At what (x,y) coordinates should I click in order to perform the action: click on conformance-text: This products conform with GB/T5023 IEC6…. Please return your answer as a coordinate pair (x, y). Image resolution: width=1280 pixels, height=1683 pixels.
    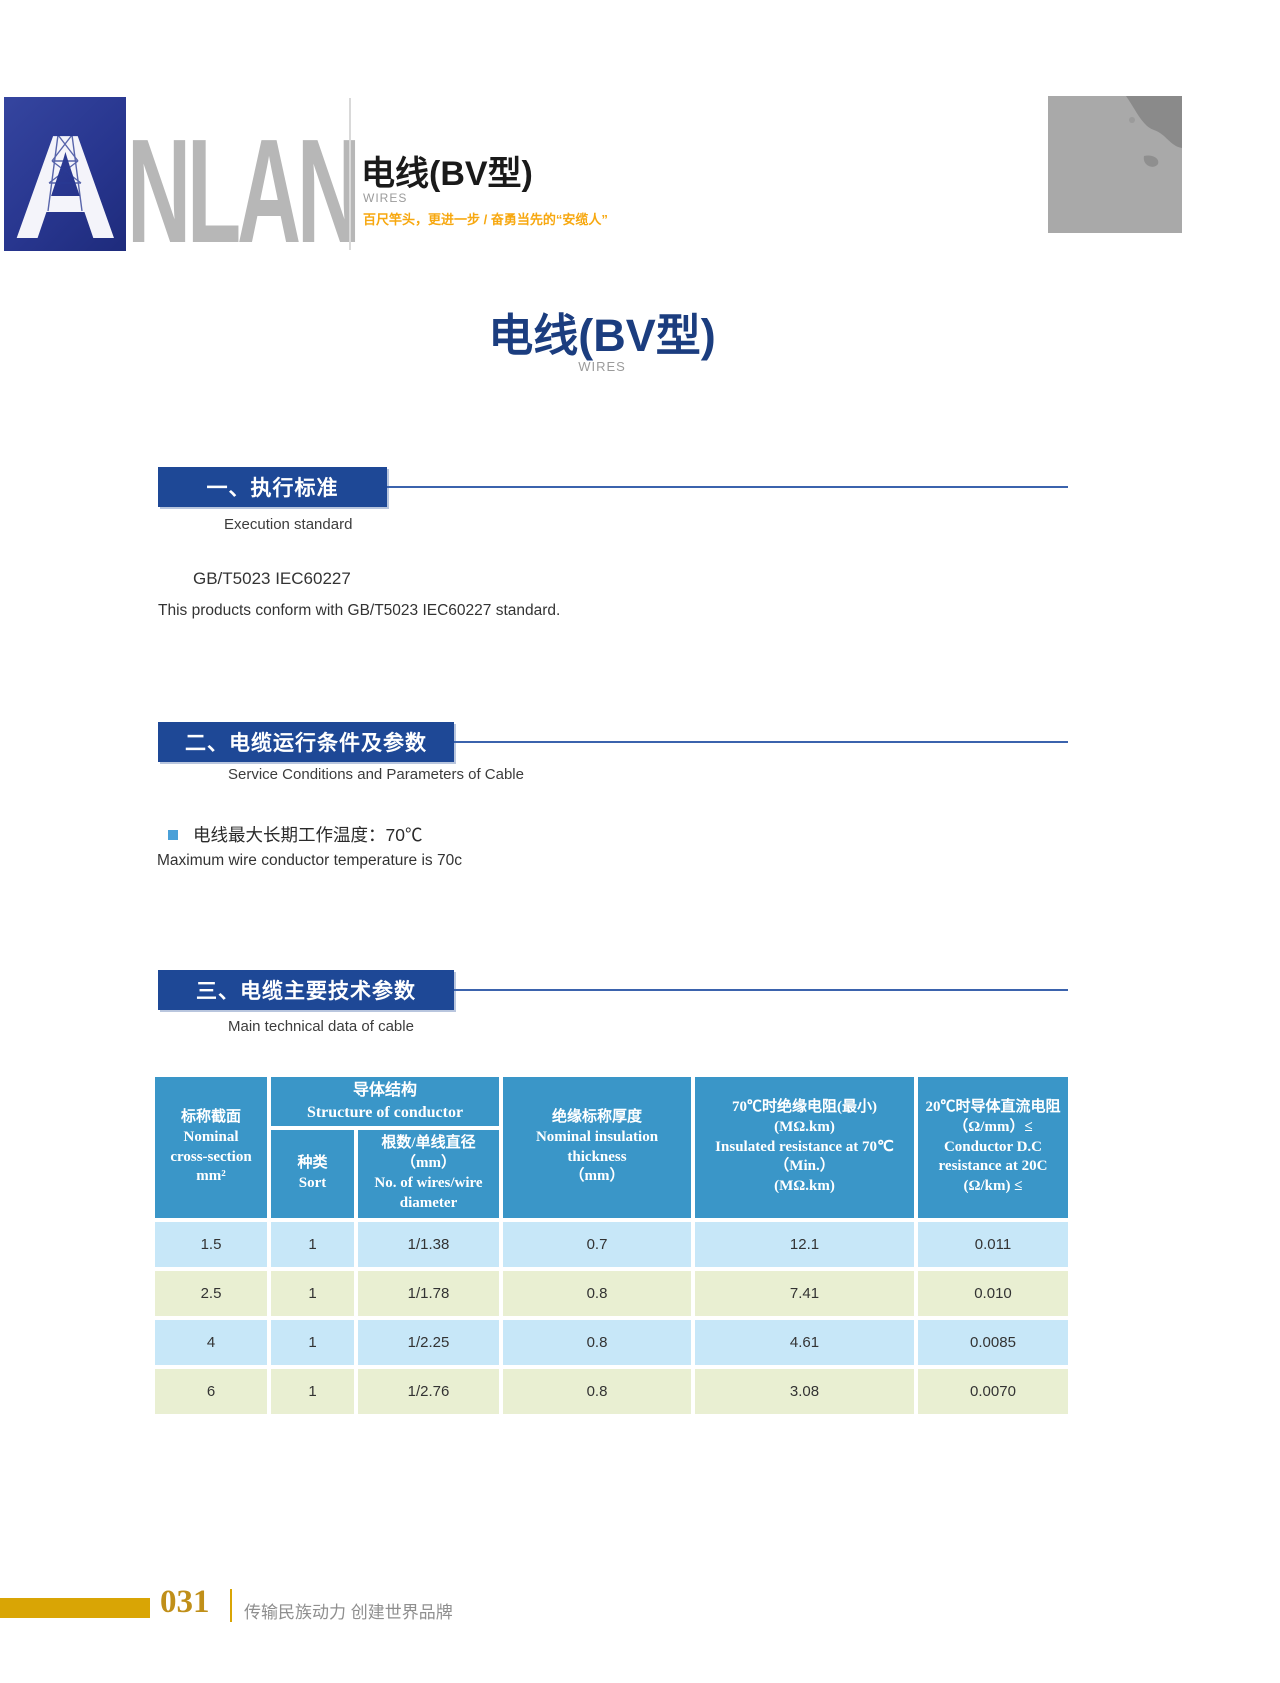
    Looking at the image, I should click on (359, 610).